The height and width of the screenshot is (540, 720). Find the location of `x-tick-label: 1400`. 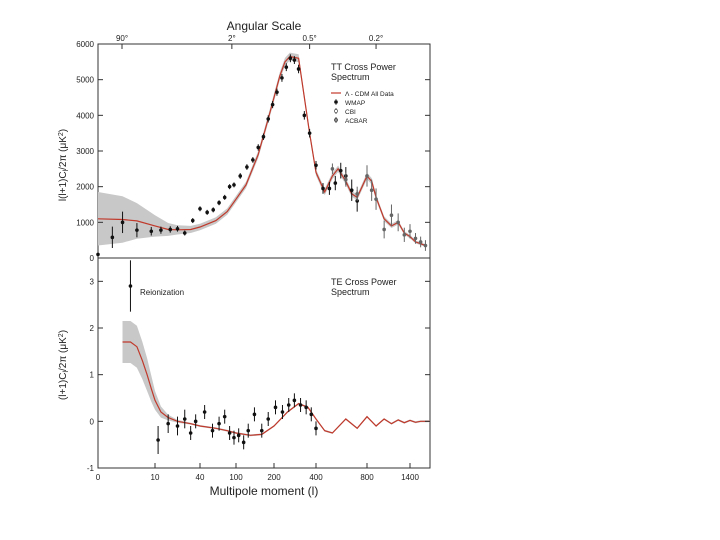

x-tick-label: 1400 is located at coordinates (410, 477).